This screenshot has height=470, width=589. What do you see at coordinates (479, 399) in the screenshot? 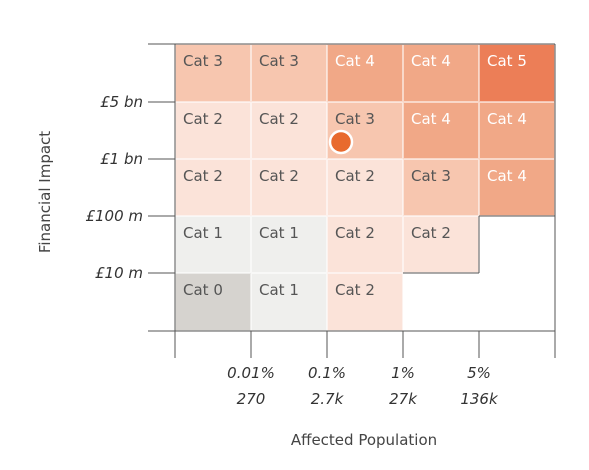
I see `x-tick-count: 136k` at bounding box center [479, 399].